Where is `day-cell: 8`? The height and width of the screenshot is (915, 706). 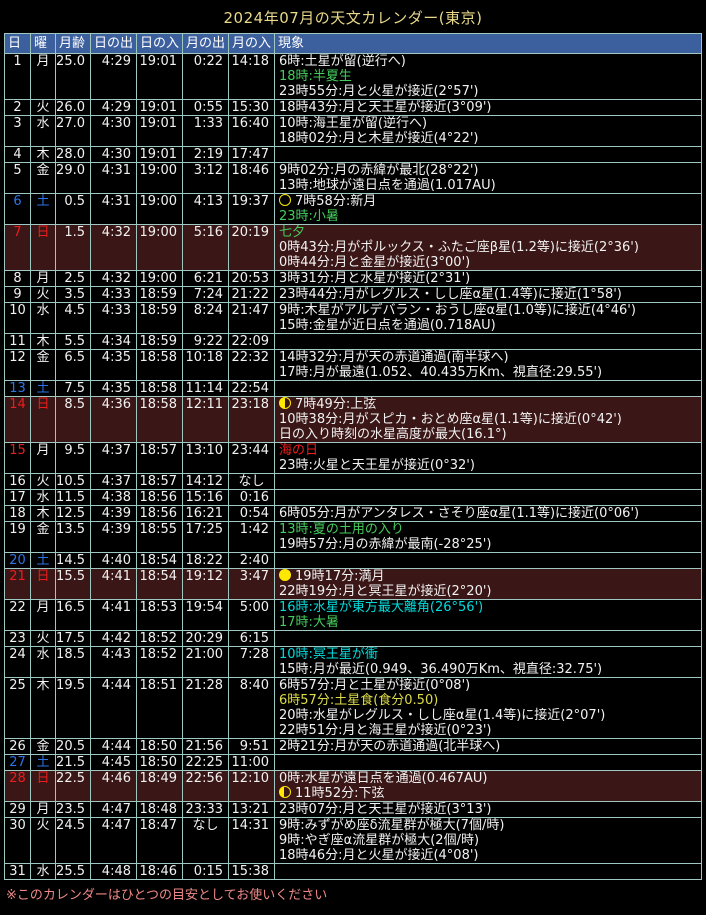 day-cell: 8 is located at coordinates (17, 278).